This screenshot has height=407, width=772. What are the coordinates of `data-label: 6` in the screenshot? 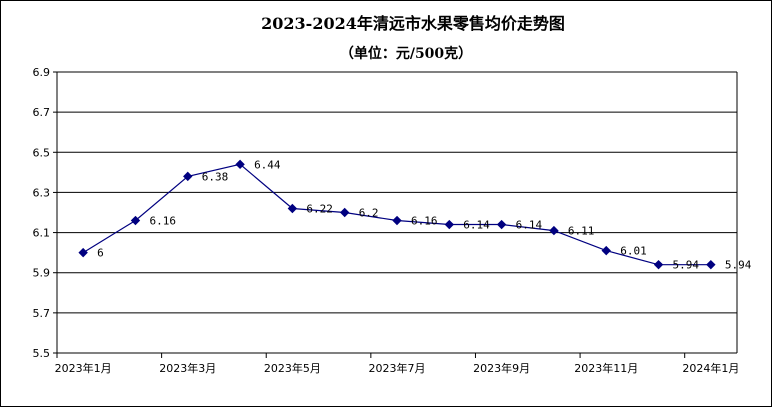 It's located at (100, 253).